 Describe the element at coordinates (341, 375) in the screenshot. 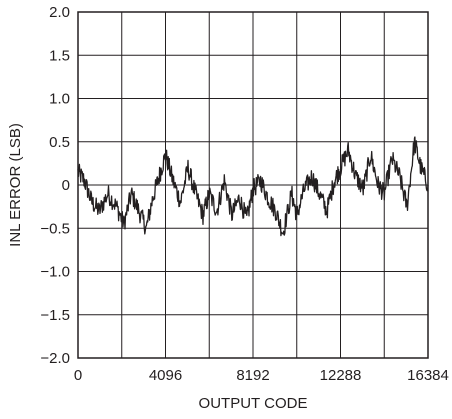

I see `x-tick-label: 12288` at that location.